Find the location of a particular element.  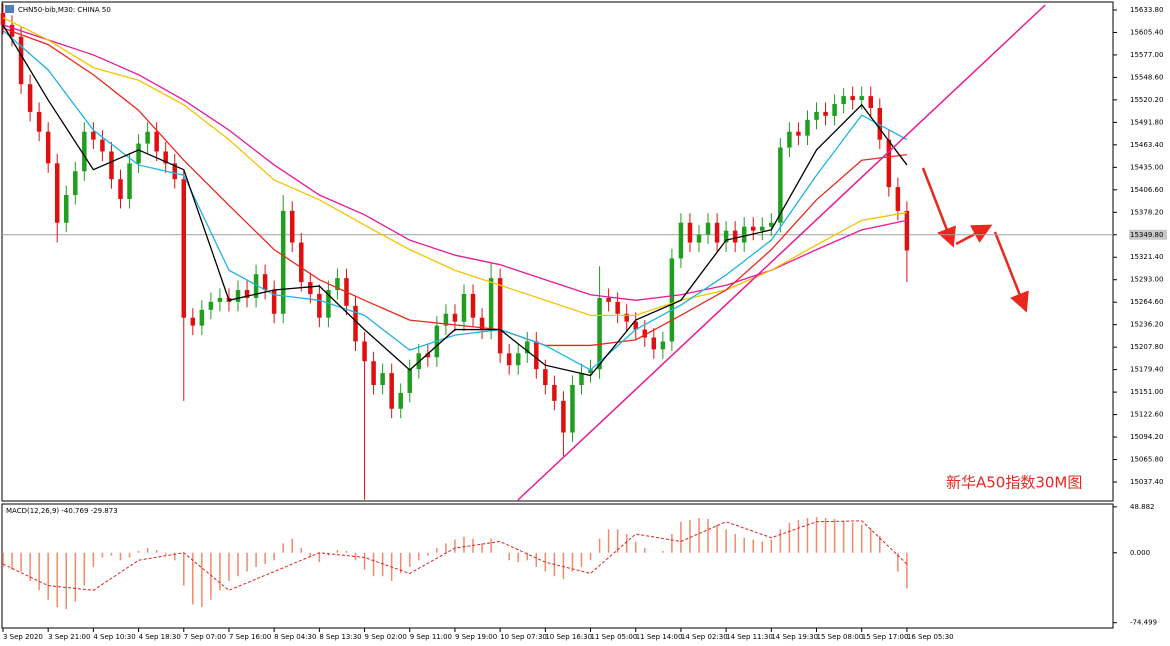

y-tick-label: 0.000 is located at coordinates (1140, 553).